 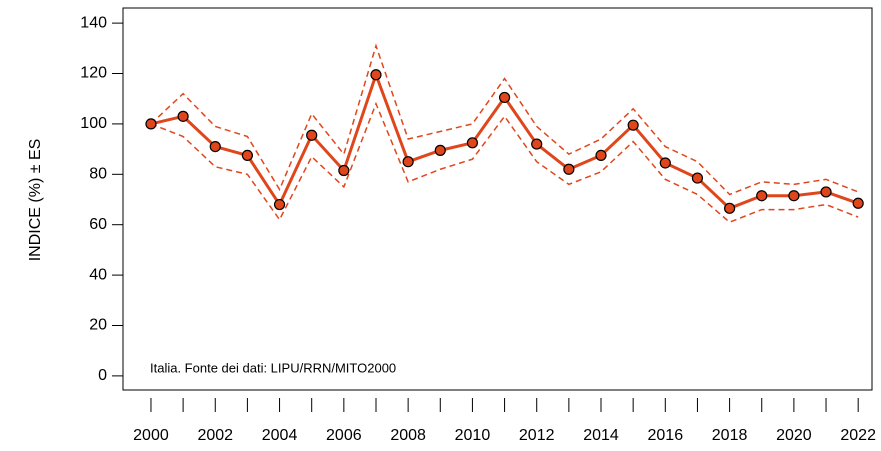 I want to click on x-tick-label: 2012, so click(x=537, y=435).